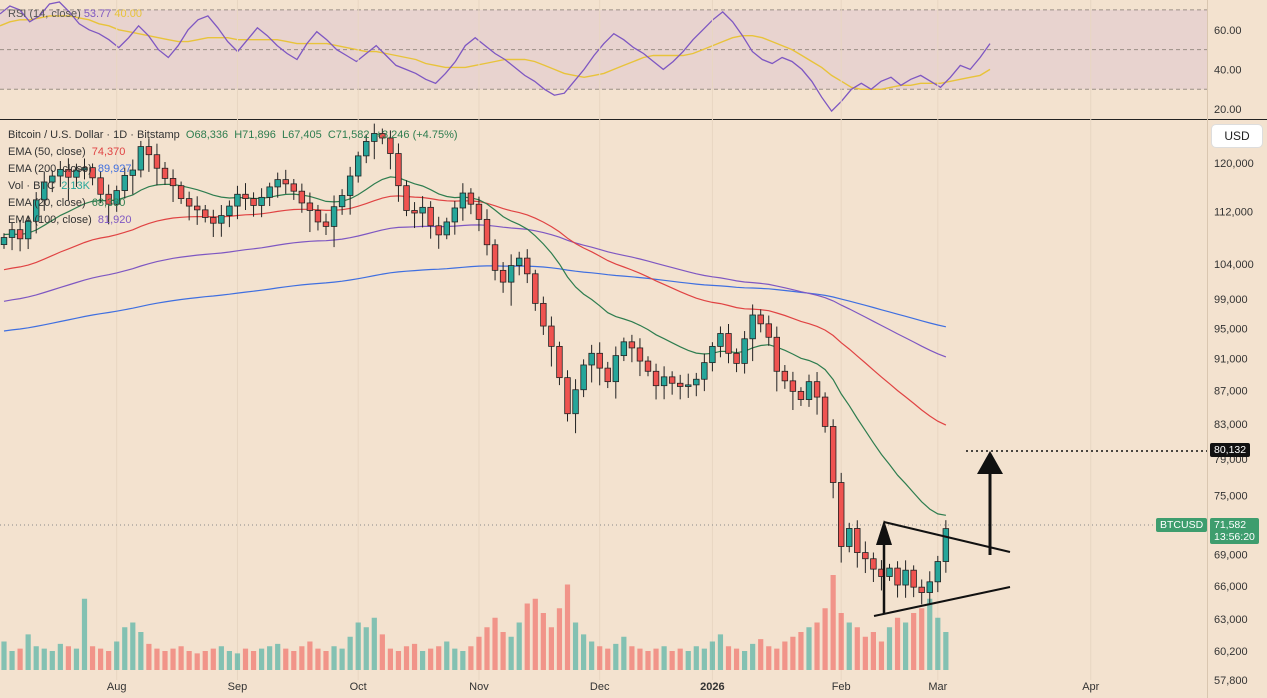 Image resolution: width=1267 pixels, height=698 pixels. Describe the element at coordinates (49, 186) in the screenshot. I see `legend-volume: Vol · BTC 2.13K` at that location.